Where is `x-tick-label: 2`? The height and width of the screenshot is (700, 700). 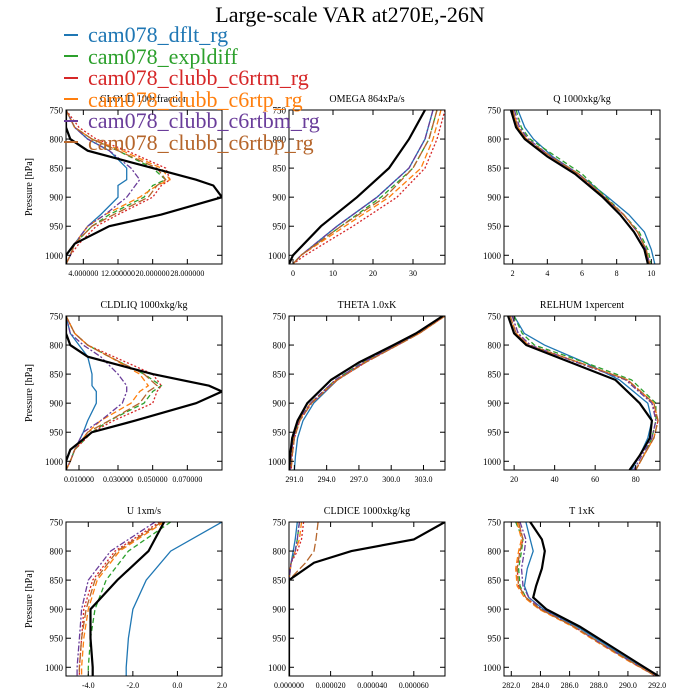
x-tick-label: 2 is located at coordinates (513, 273).